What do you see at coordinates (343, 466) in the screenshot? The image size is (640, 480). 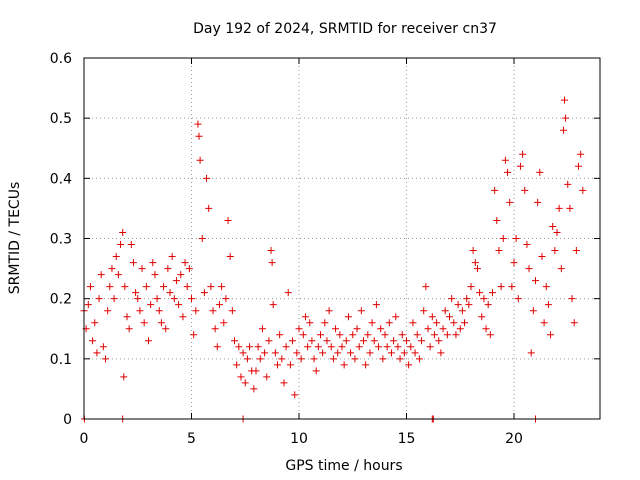 I see `x-axis-label: GPS time / hours` at bounding box center [343, 466].